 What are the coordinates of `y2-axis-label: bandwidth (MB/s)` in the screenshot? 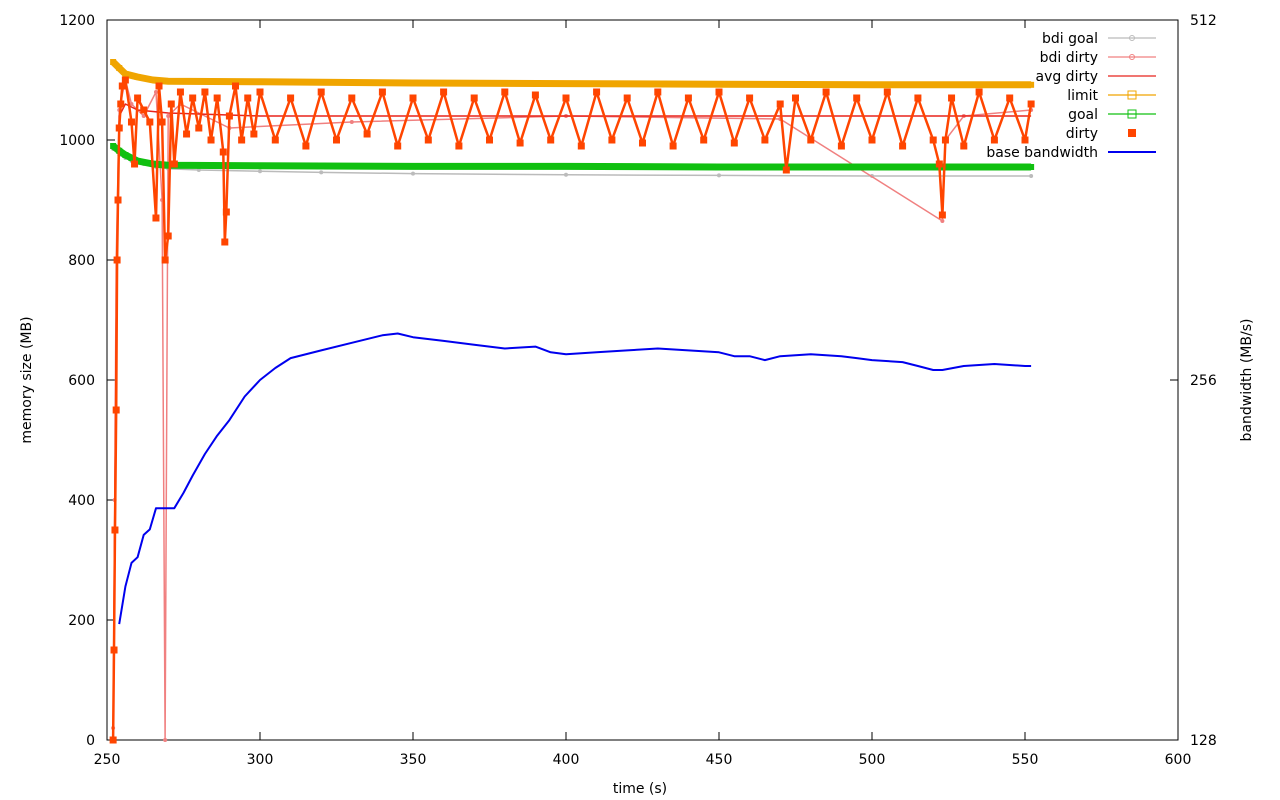 It's located at (1247, 380).